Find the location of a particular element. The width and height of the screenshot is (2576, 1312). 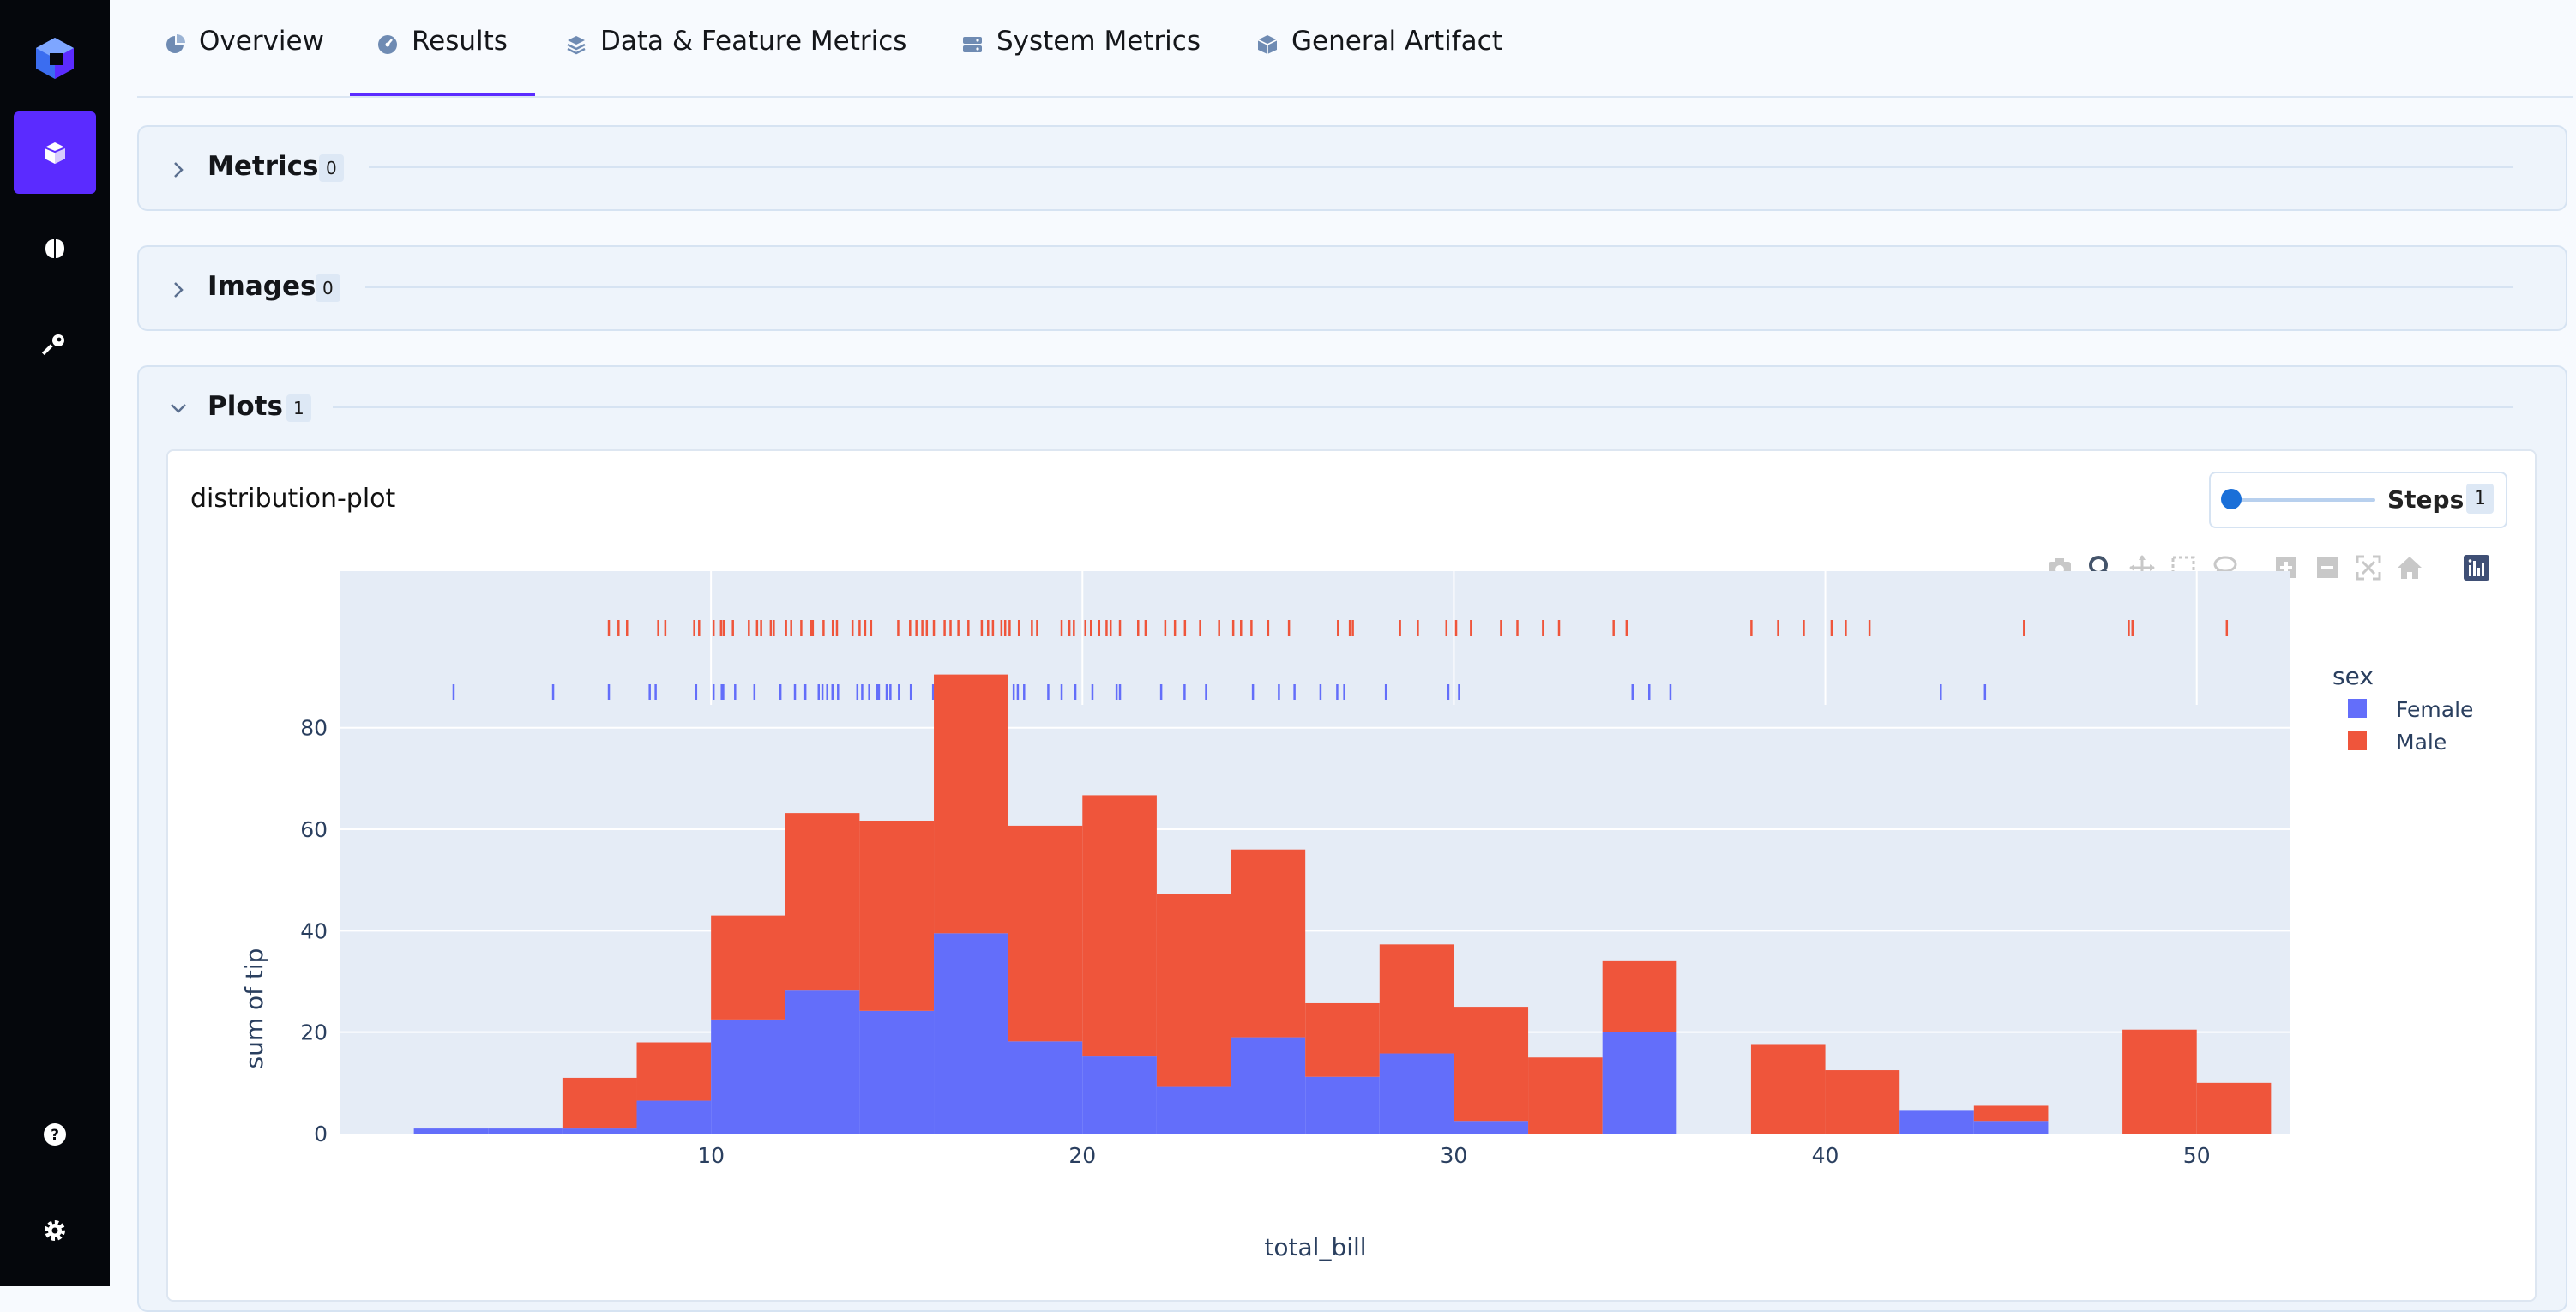

pie-icon is located at coordinates (175, 43).